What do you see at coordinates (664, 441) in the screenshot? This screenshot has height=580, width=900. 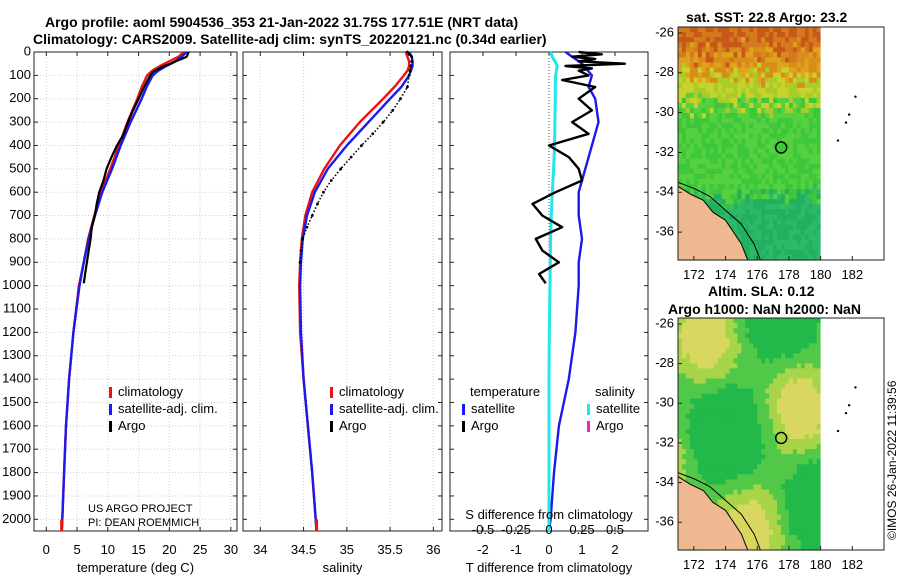 I see `map-y-tick-label: -32` at bounding box center [664, 441].